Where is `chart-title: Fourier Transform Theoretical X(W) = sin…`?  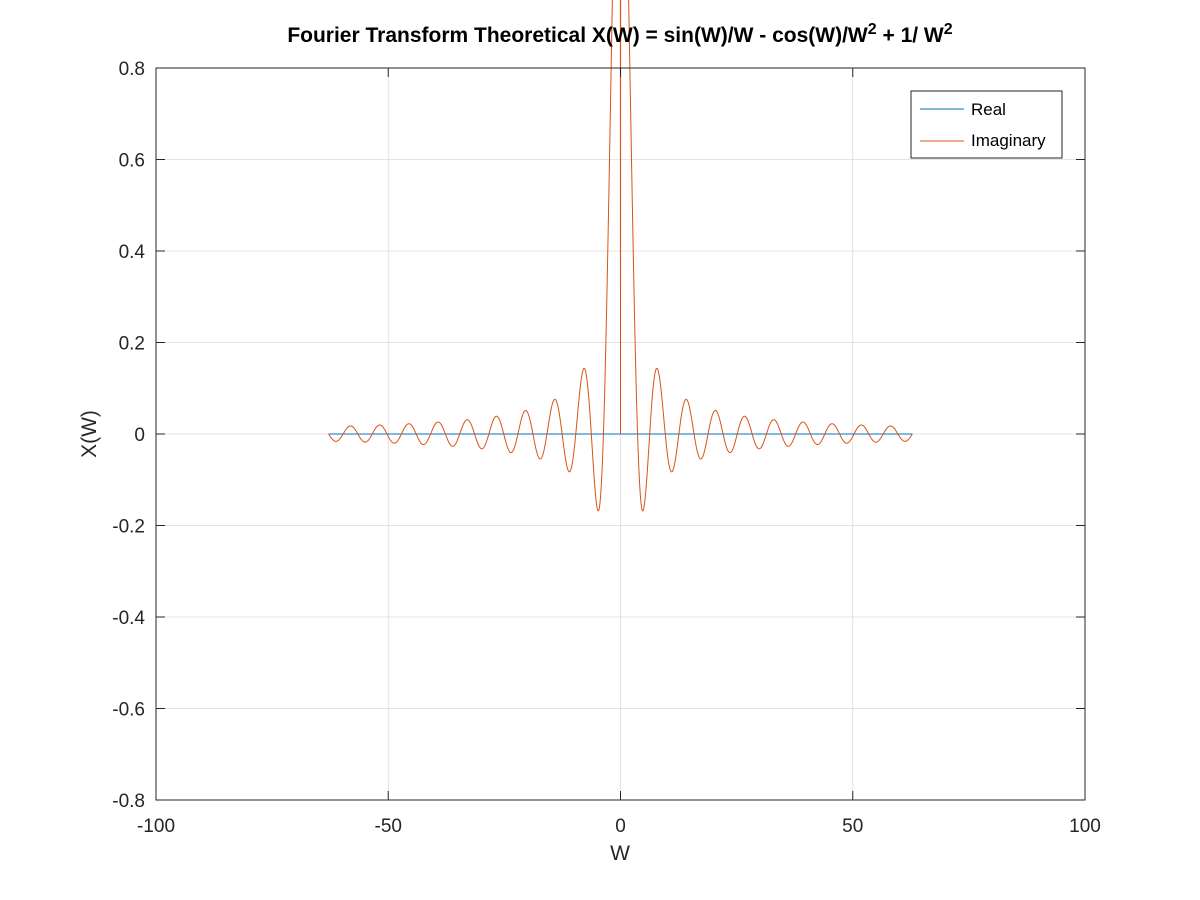
chart-title: Fourier Transform Theoretical X(W) = sin… is located at coordinates (619, 34).